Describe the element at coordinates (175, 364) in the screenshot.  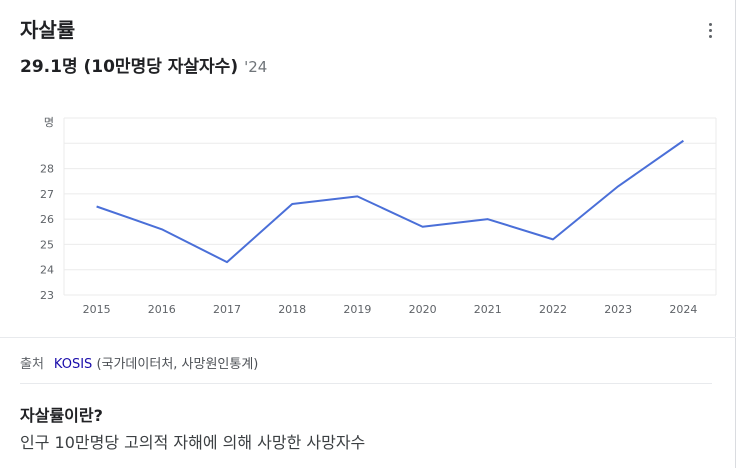
I see `source-detail: (국가데이터처, 사망원인통계)` at that location.